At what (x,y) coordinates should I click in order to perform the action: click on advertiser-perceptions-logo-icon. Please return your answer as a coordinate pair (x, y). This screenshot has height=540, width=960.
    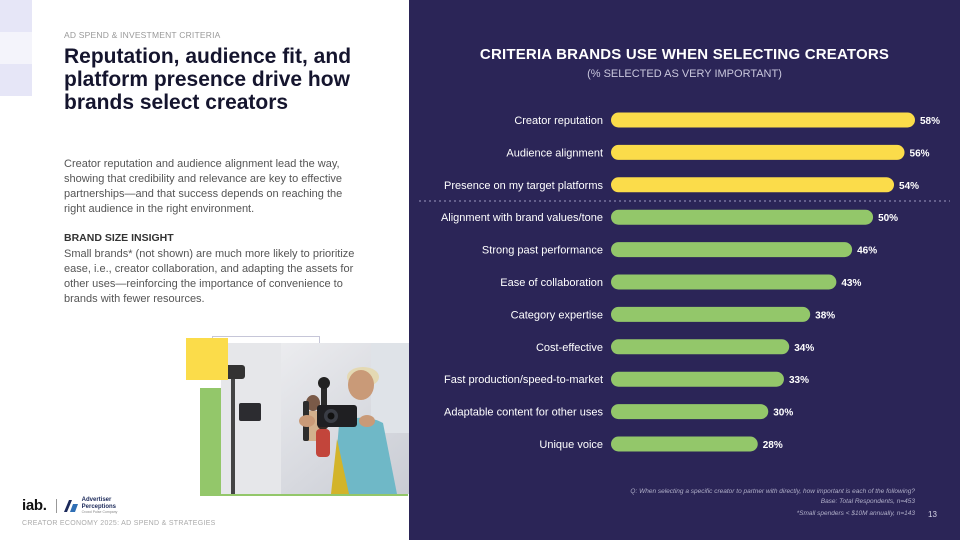
    Looking at the image, I should click on (70, 505).